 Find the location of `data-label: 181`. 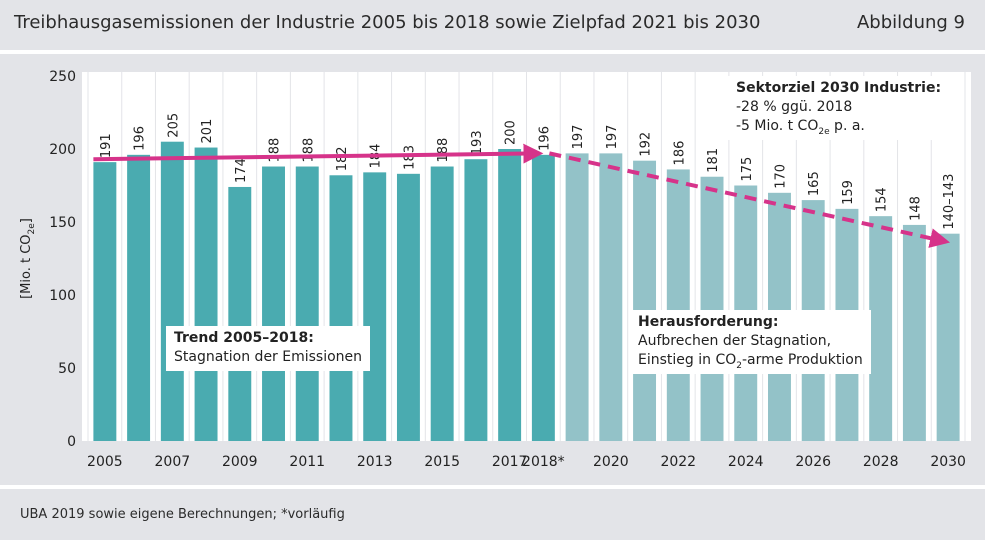

data-label: 181 is located at coordinates (713, 160).